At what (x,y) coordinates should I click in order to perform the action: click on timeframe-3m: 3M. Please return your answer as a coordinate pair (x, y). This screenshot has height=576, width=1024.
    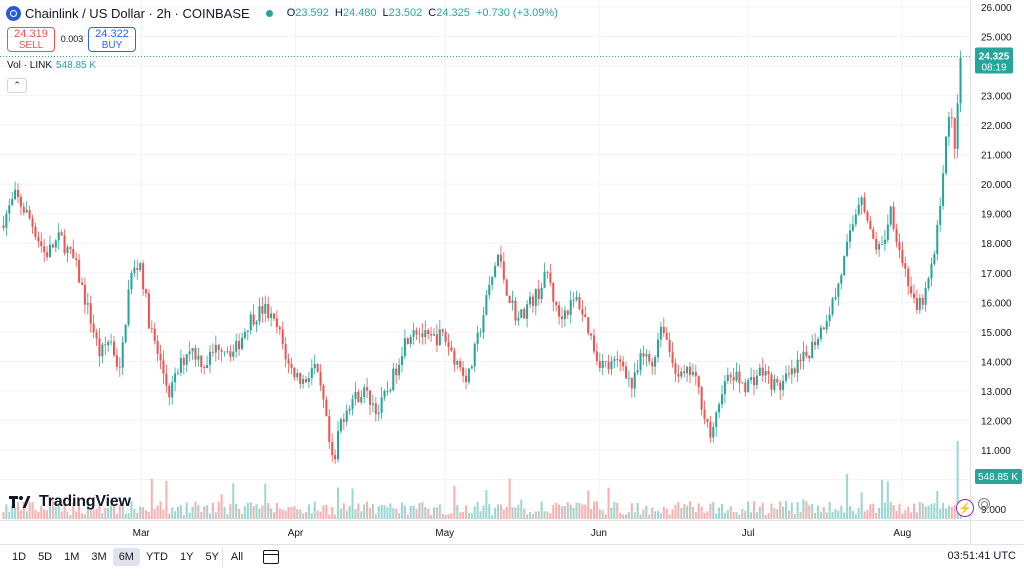
    Looking at the image, I should click on (99, 557).